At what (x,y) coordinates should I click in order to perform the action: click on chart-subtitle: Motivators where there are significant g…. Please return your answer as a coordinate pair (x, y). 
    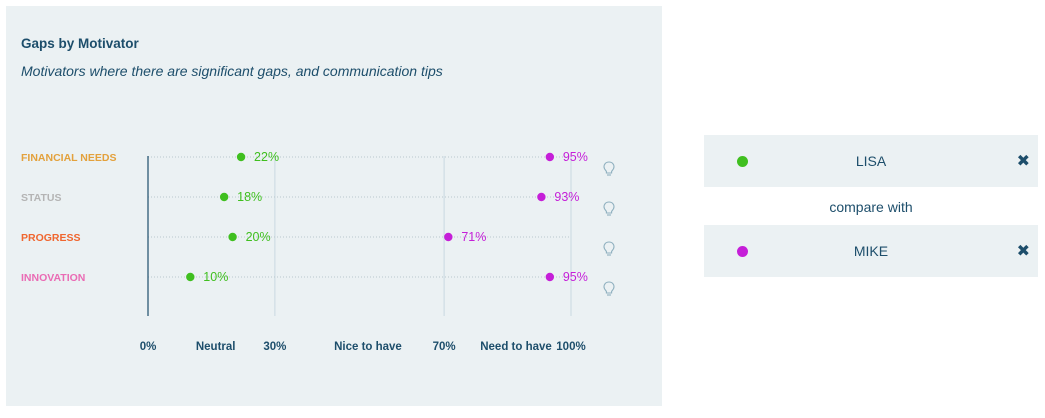
    Looking at the image, I should click on (232, 71).